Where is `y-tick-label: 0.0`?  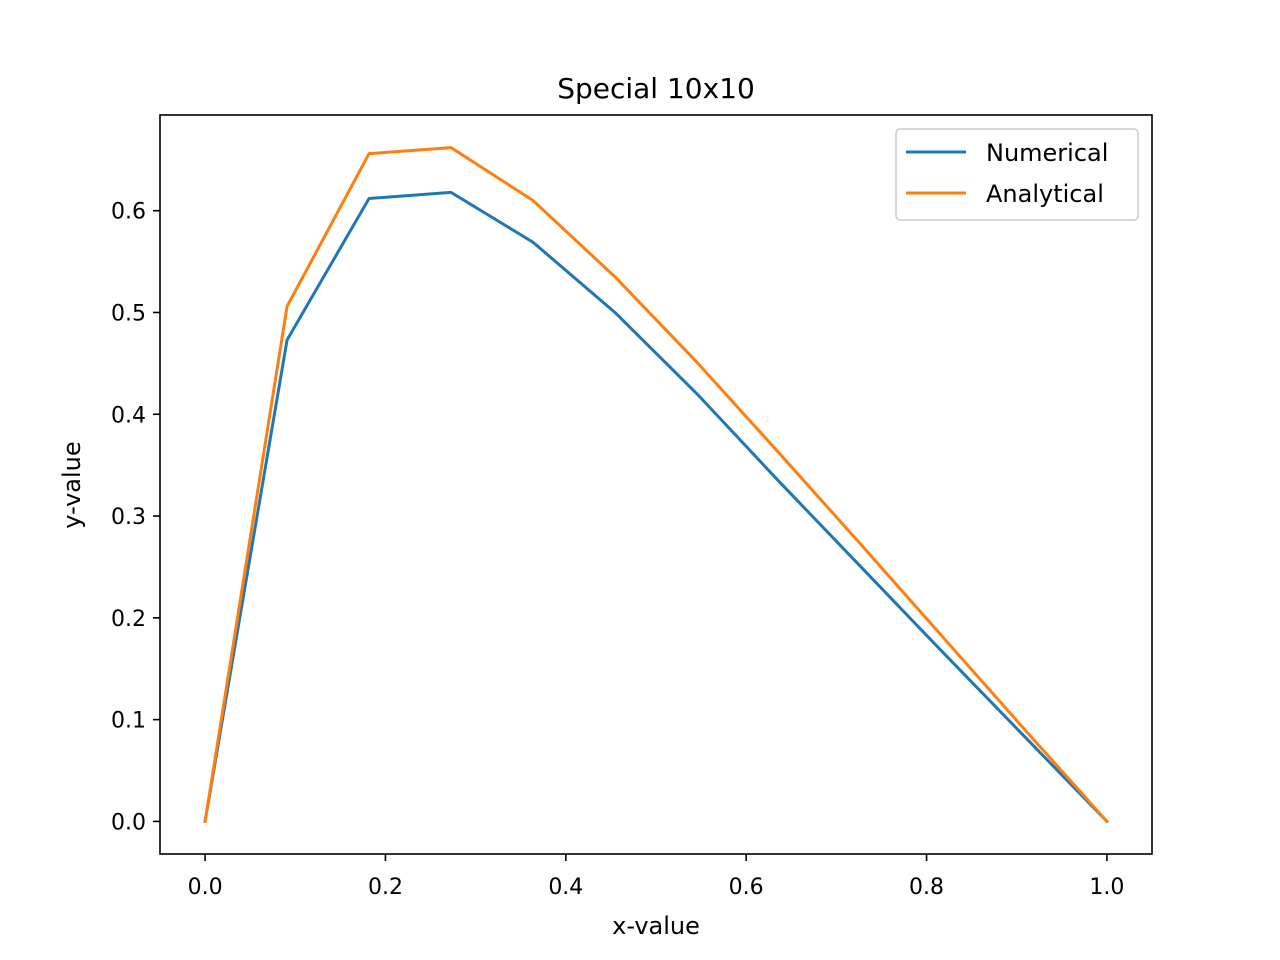 y-tick-label: 0.0 is located at coordinates (128, 822).